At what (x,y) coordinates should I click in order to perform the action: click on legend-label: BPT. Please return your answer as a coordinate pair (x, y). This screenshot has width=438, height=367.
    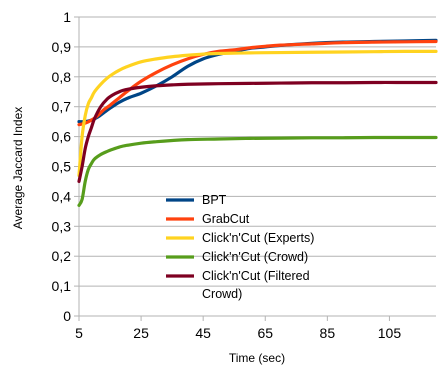
    Looking at the image, I should click on (214, 200).